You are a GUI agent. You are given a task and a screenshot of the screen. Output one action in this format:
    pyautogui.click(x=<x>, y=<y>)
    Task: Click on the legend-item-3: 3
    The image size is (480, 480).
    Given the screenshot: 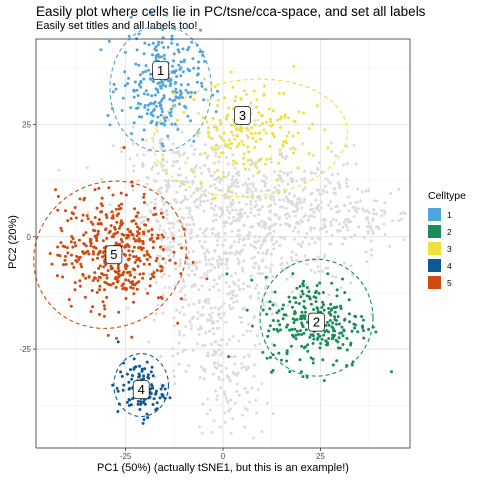 What is the action you would take?
    pyautogui.click(x=447, y=248)
    